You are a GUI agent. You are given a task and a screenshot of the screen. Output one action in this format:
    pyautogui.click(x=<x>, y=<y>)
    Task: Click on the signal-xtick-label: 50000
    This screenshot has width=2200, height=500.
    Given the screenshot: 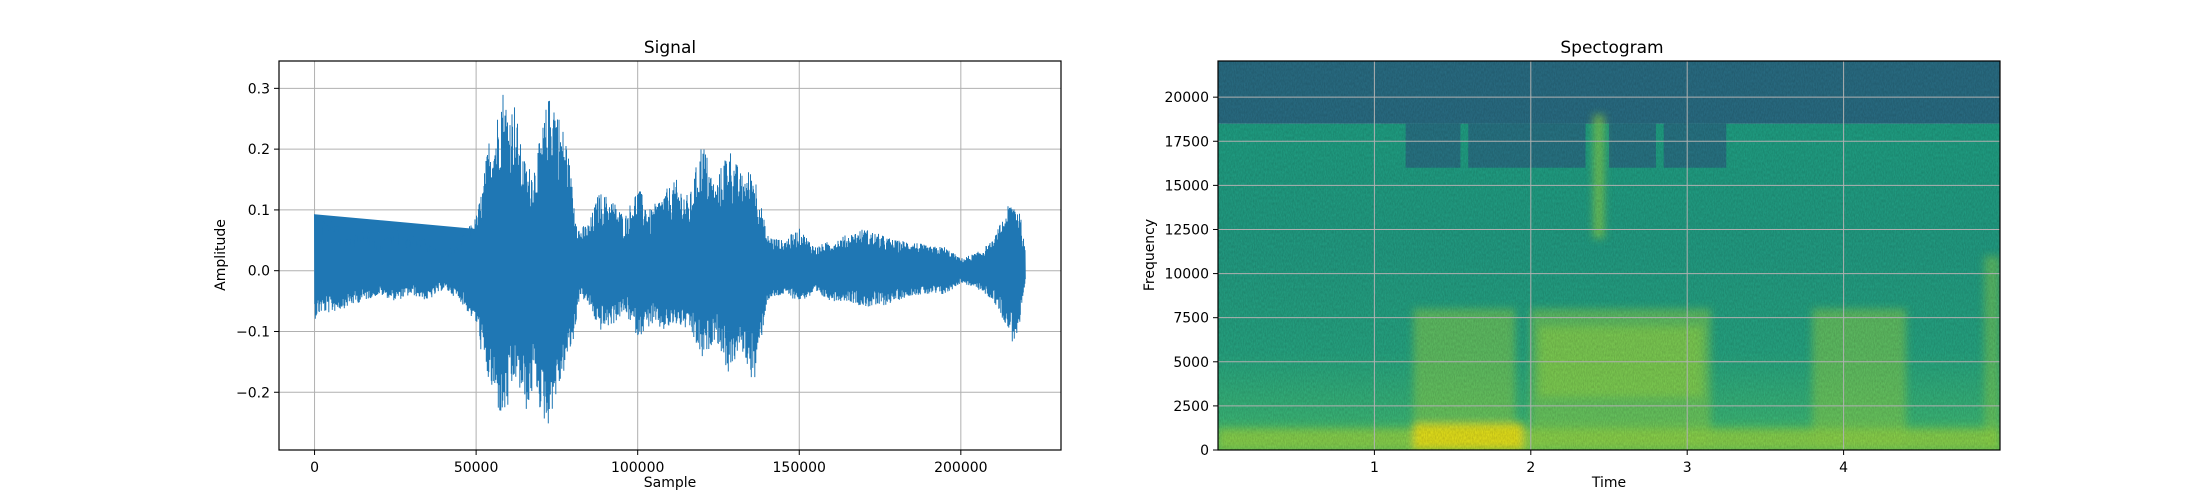 What is the action you would take?
    pyautogui.click(x=476, y=468)
    